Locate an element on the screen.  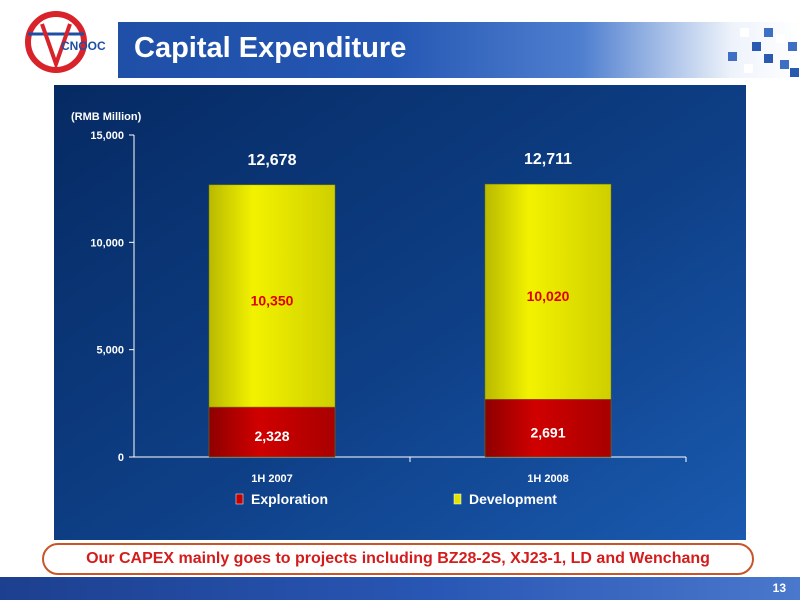
exploration-value-label: 2,691 is located at coordinates (547, 433).